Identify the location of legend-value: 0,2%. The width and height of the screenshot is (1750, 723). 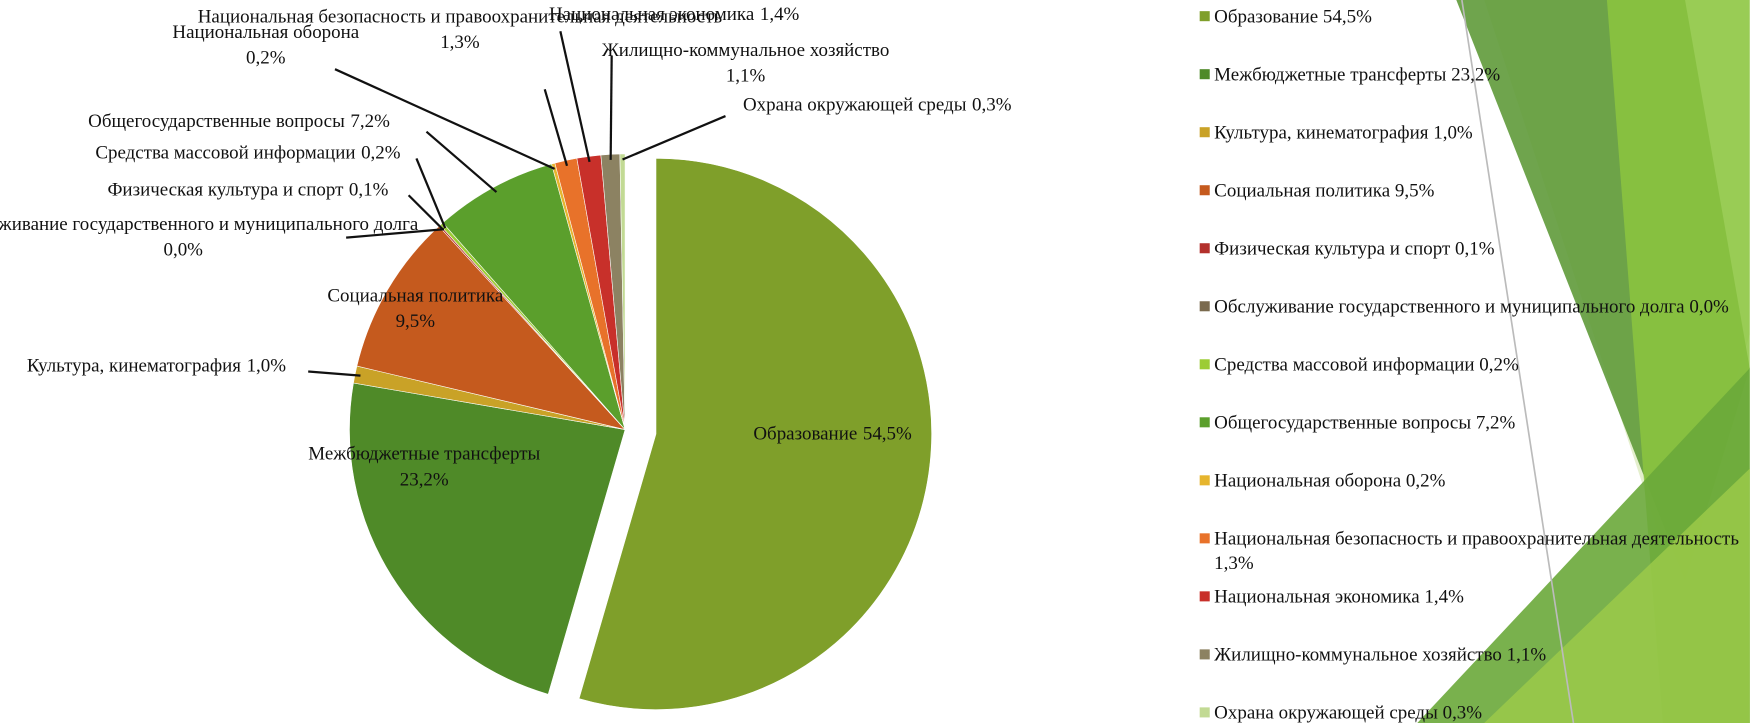
(1499, 364).